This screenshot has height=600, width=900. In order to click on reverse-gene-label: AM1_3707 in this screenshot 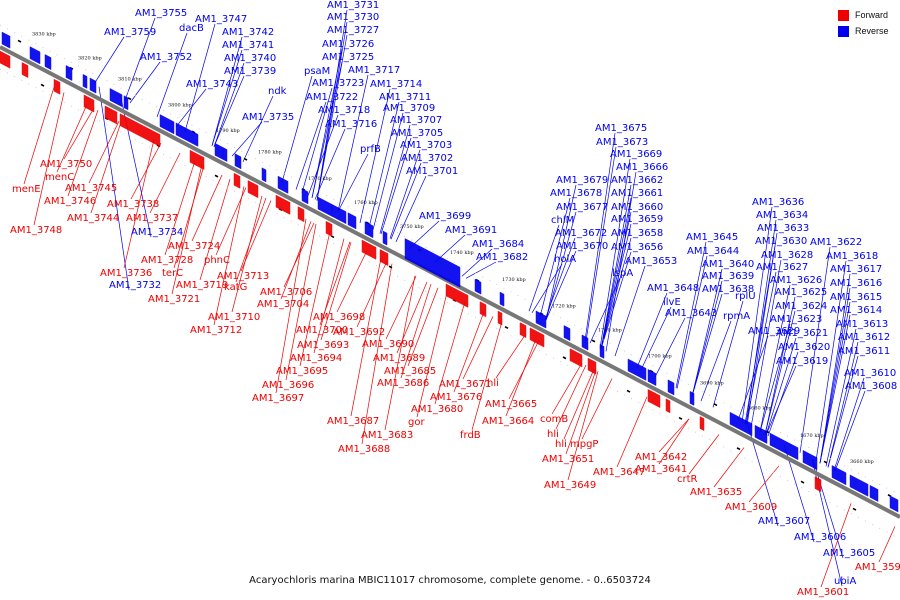, I will do `click(416, 120)`.